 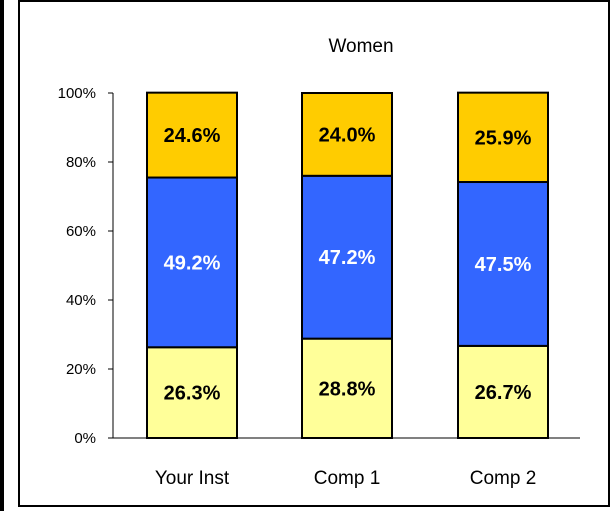 I want to click on y-tick-label: 80%, so click(x=81, y=162).